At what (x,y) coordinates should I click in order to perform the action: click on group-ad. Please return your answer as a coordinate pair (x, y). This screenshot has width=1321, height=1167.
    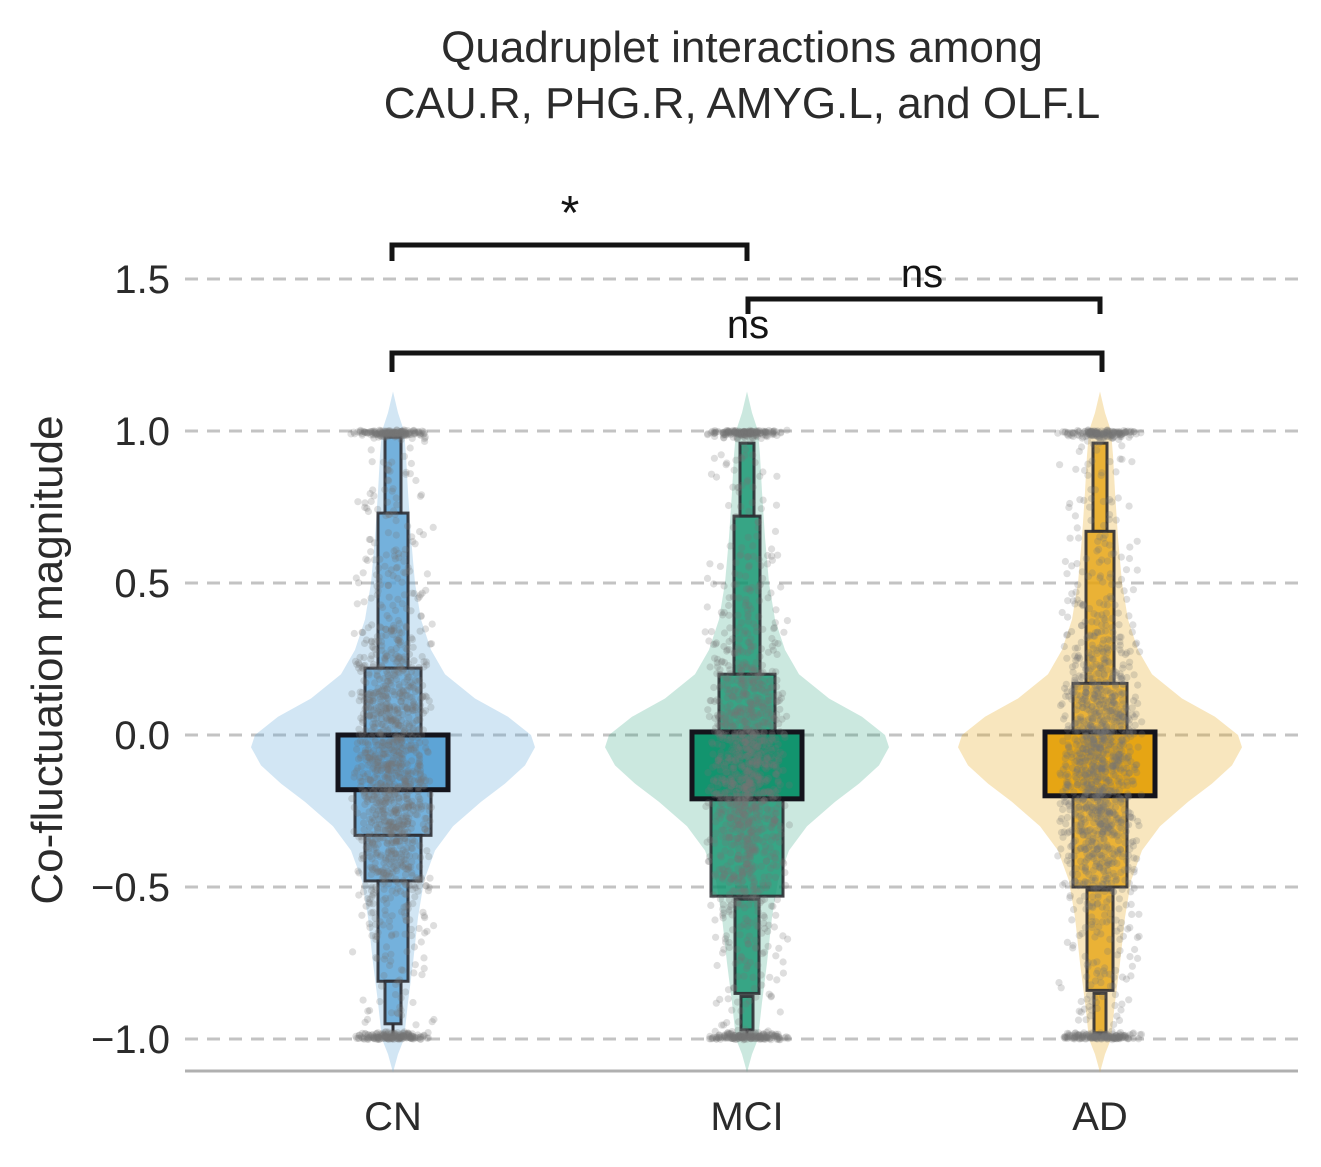
    Looking at the image, I should click on (1100, 732).